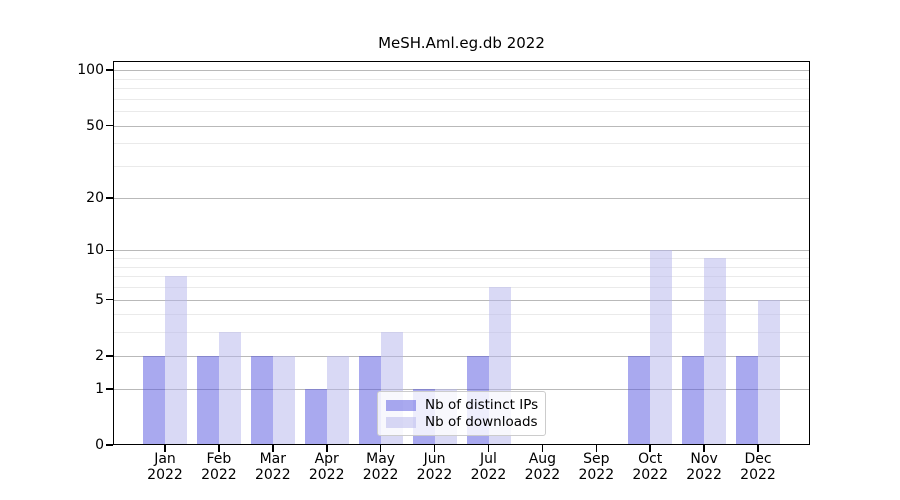 The image size is (900, 500). What do you see at coordinates (90, 70) in the screenshot?
I see `y-tick-label-100: 100` at bounding box center [90, 70].